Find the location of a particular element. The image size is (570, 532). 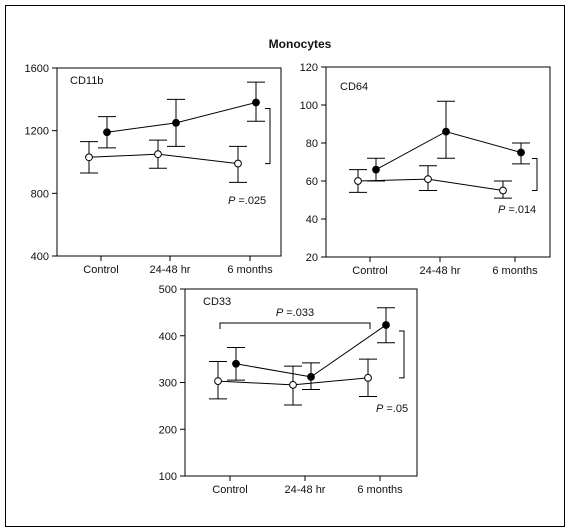

y-tick-label: 40 is located at coordinates (312, 220).